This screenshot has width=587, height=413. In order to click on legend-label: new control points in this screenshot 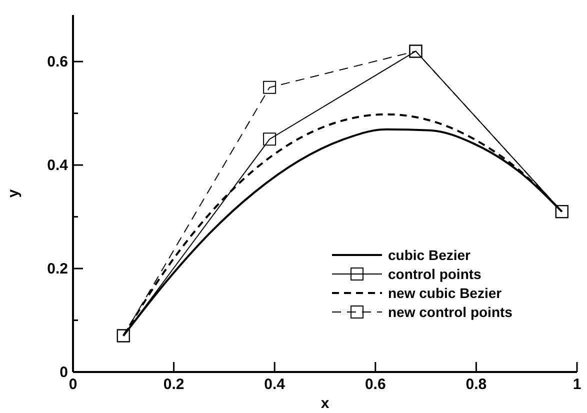, I will do `click(450, 312)`.